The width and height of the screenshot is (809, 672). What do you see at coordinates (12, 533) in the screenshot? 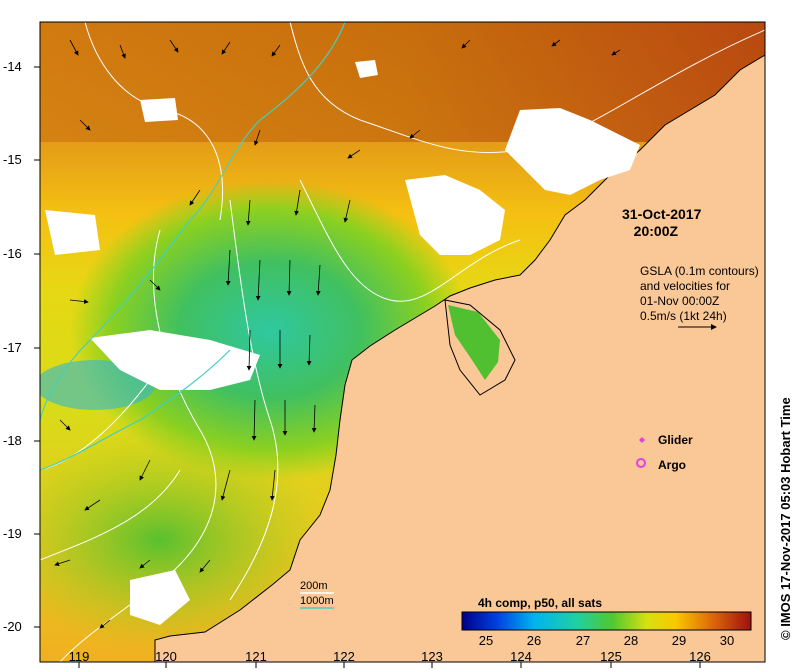
I see `lat-label-19: -19` at bounding box center [12, 533].